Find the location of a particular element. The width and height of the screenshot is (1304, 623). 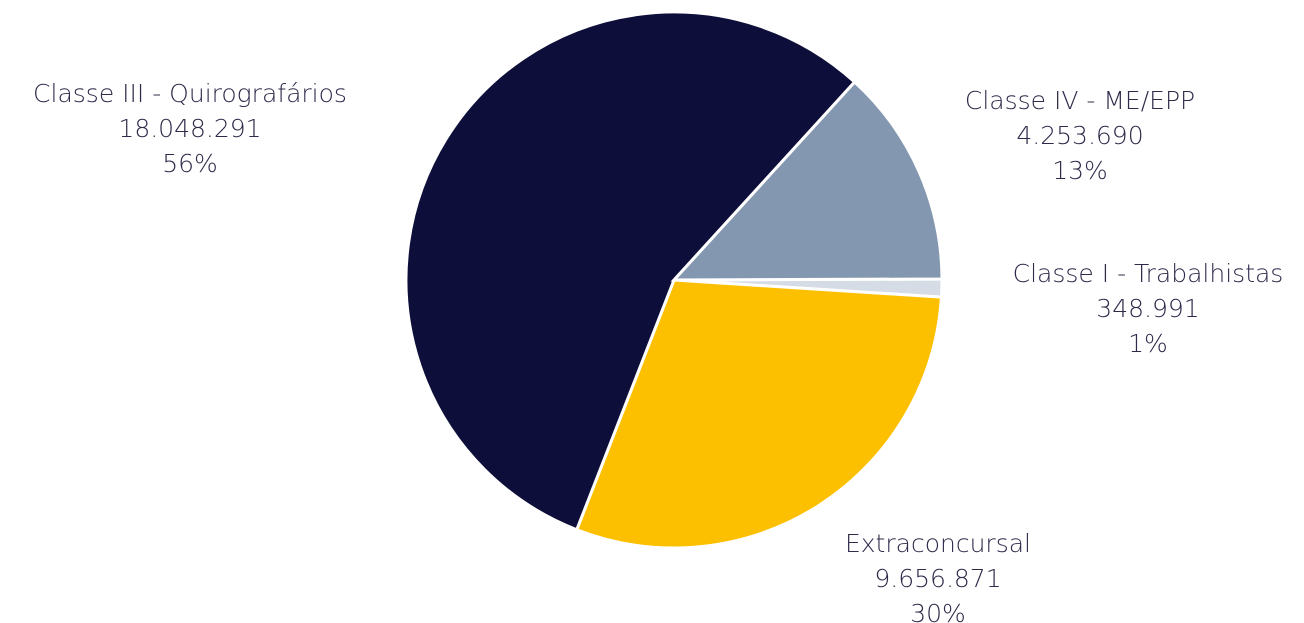

slice-label-name: Classe I - Trabalhistas is located at coordinates (1148, 273).